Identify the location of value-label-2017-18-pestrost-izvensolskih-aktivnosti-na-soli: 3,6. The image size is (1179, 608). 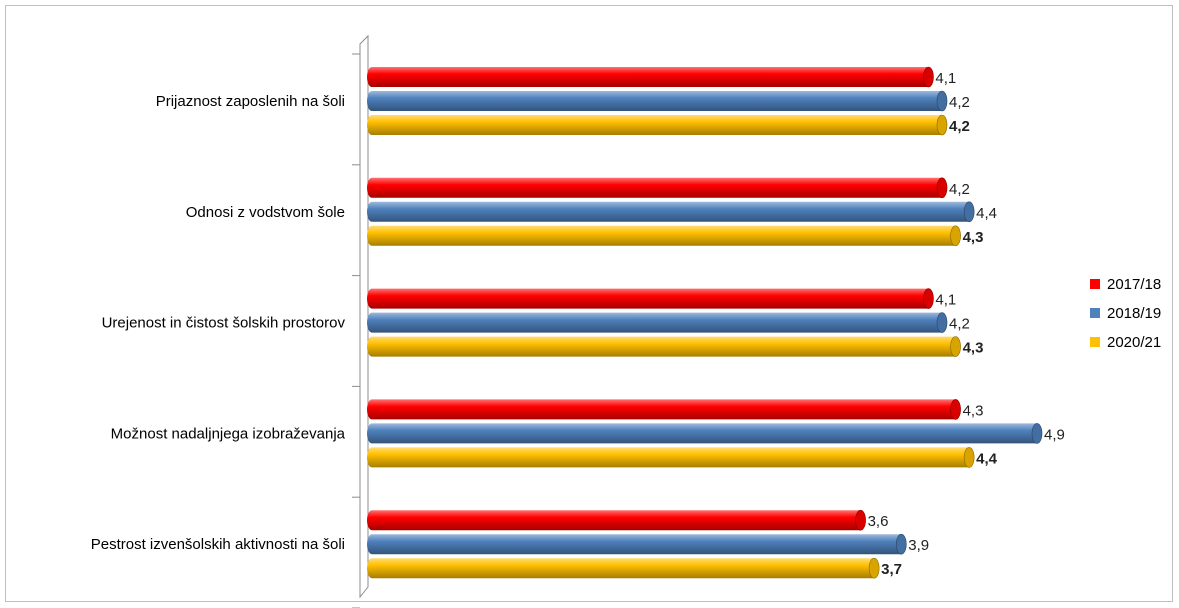
(878, 521).